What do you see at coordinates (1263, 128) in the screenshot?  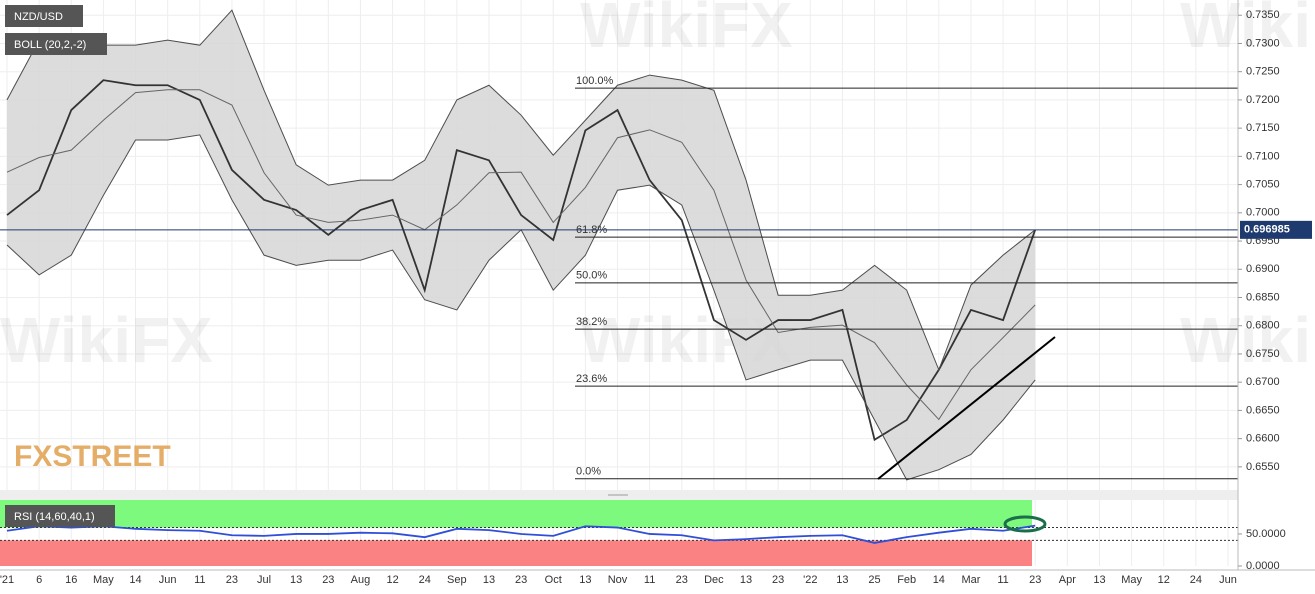 I see `y-tick-label: 0.7150` at bounding box center [1263, 128].